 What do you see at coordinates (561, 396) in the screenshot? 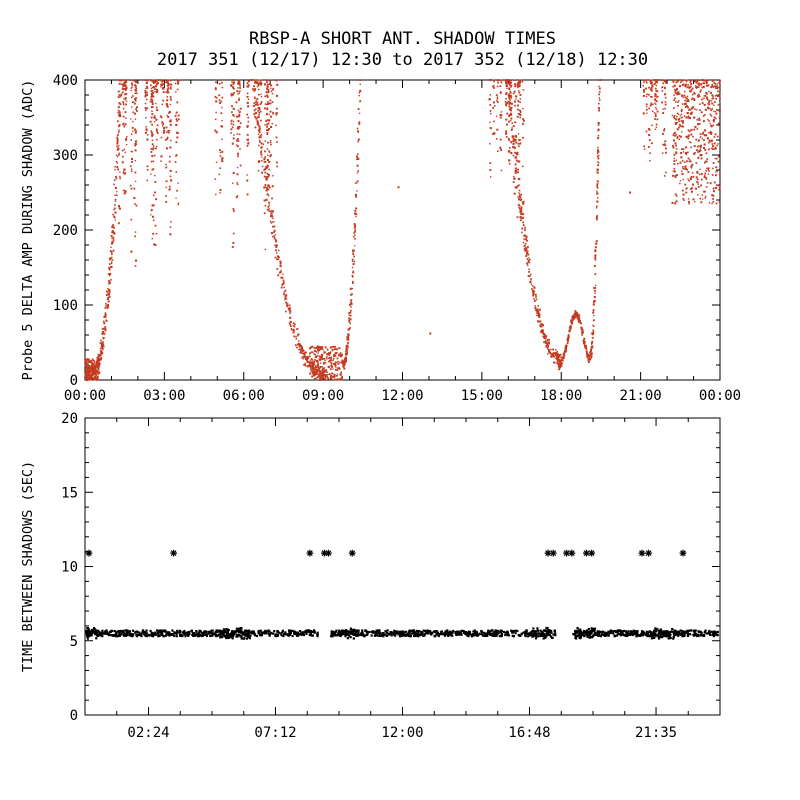
I see `x-tick-label: 18:00` at bounding box center [561, 396].